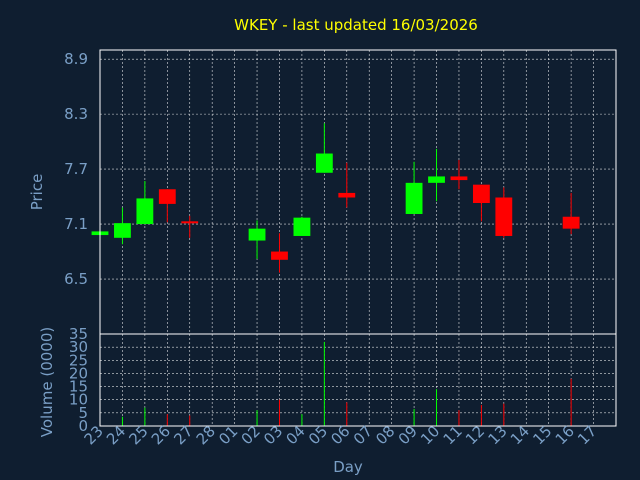 This screenshot has height=480, width=640. What do you see at coordinates (76, 169) in the screenshot?
I see `price-tick-label: 7.7` at bounding box center [76, 169].